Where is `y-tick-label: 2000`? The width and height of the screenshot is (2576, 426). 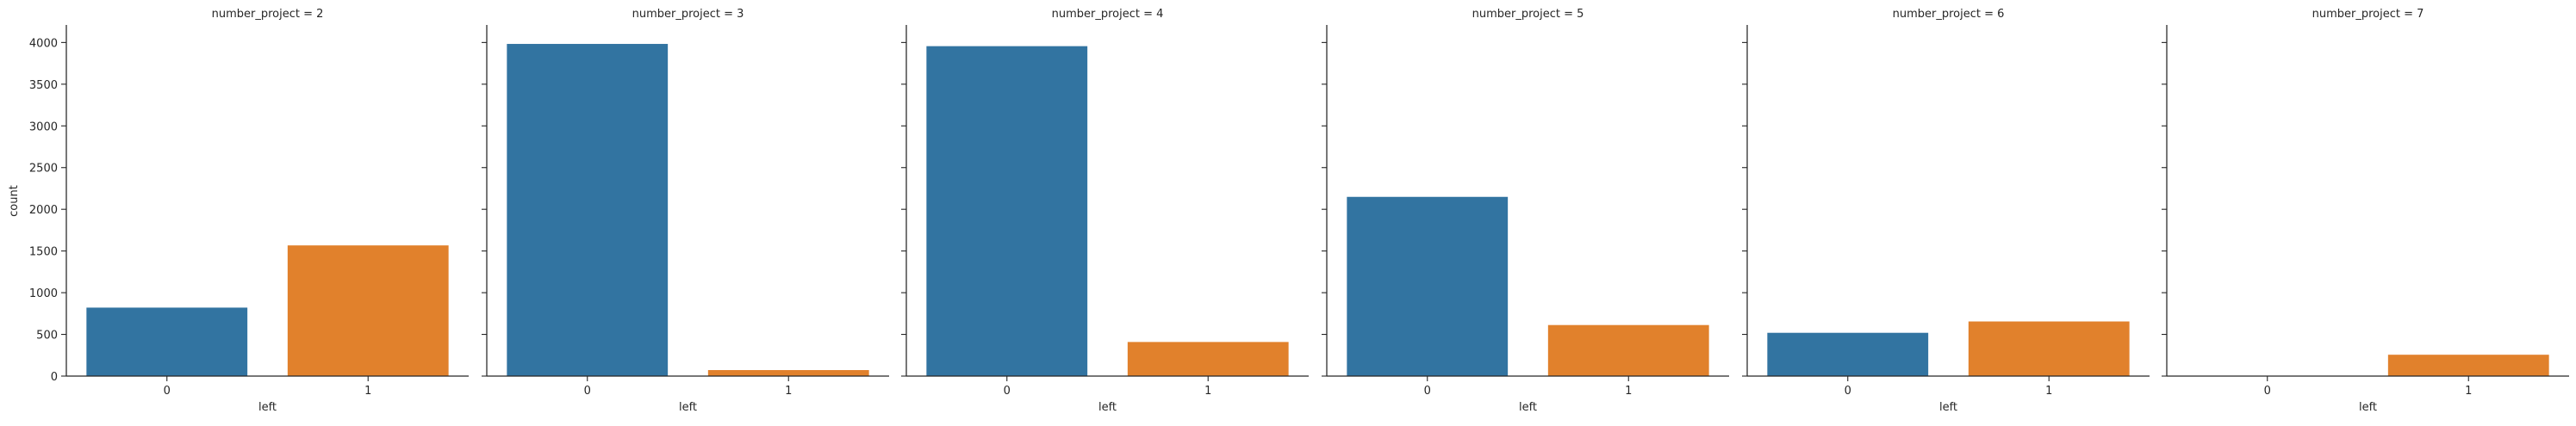 y-tick-label: 2000 is located at coordinates (44, 210).